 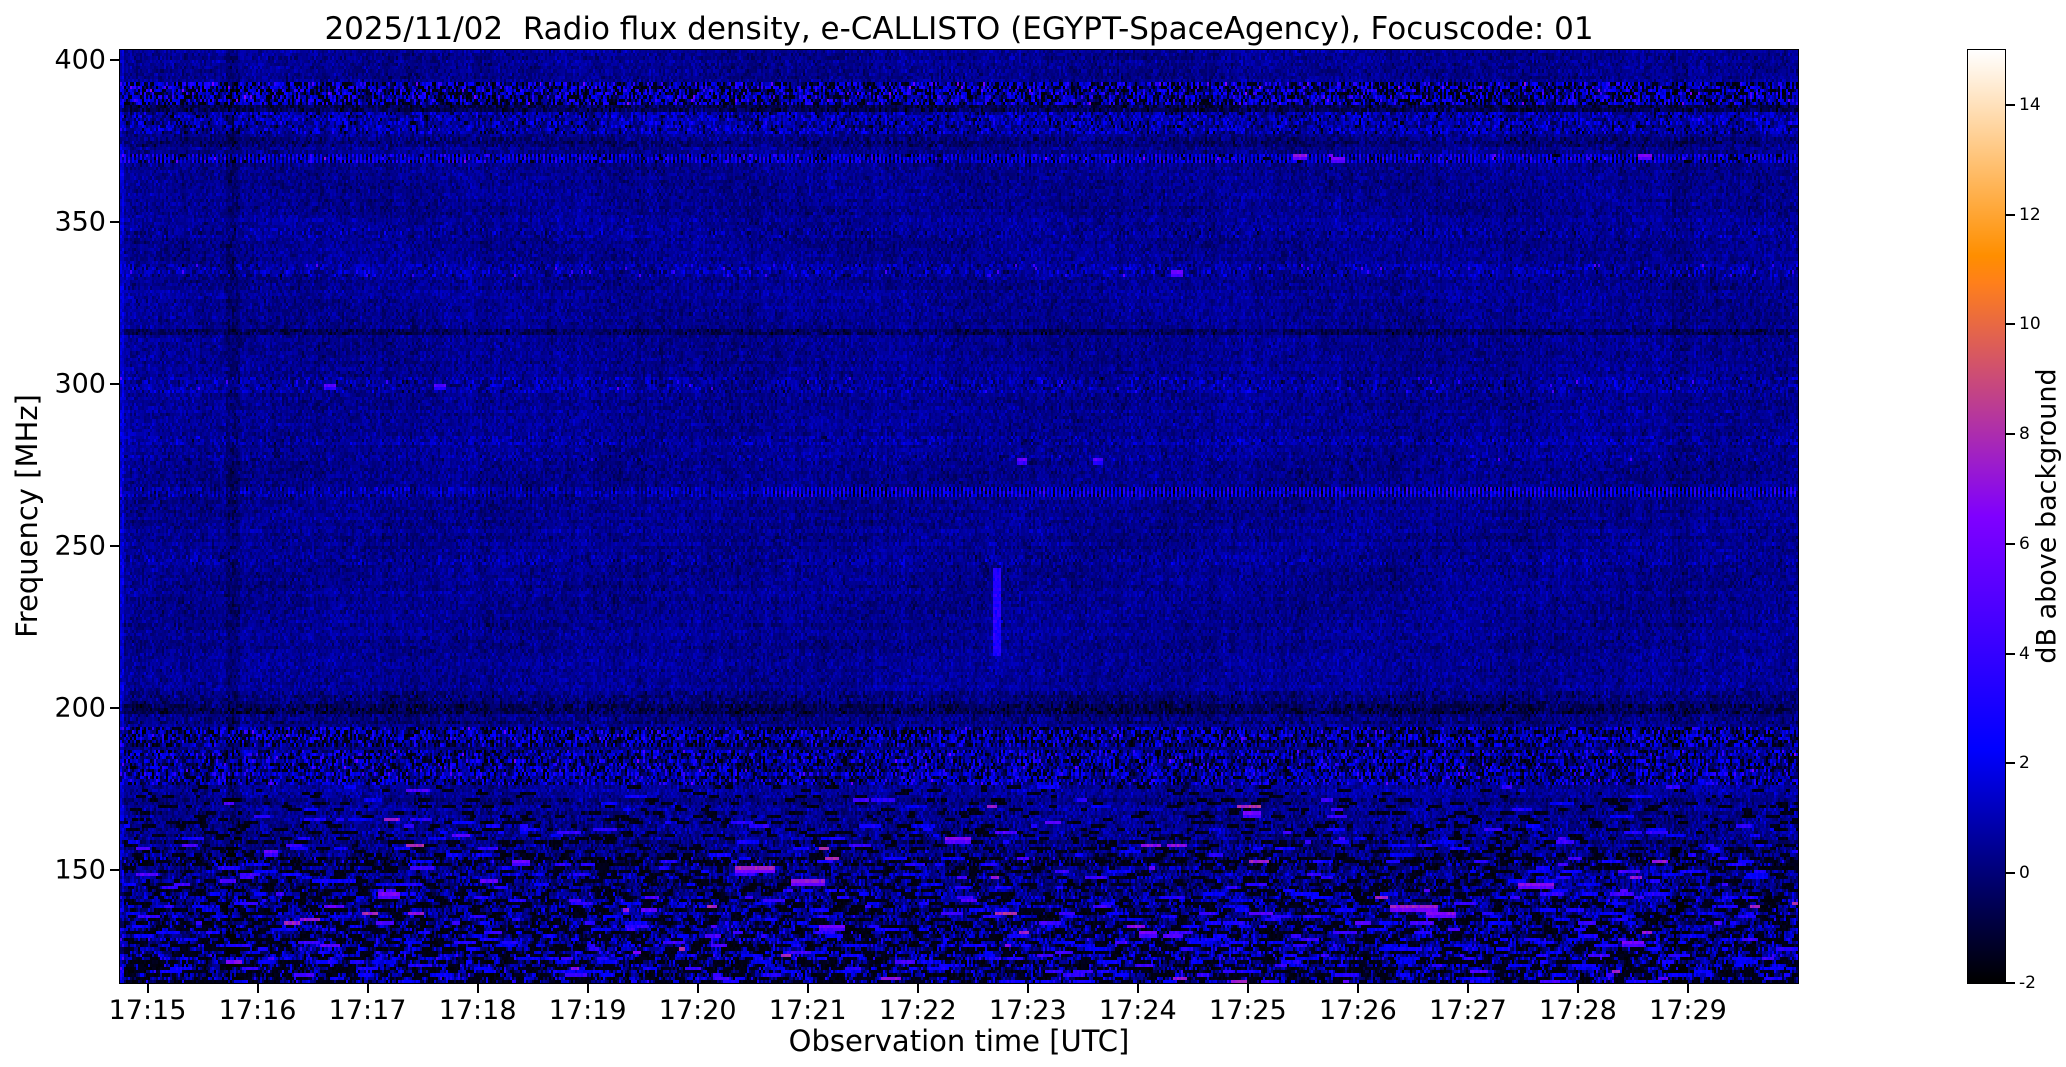 What do you see at coordinates (917, 1010) in the screenshot?
I see `x-tick-label: 17:22` at bounding box center [917, 1010].